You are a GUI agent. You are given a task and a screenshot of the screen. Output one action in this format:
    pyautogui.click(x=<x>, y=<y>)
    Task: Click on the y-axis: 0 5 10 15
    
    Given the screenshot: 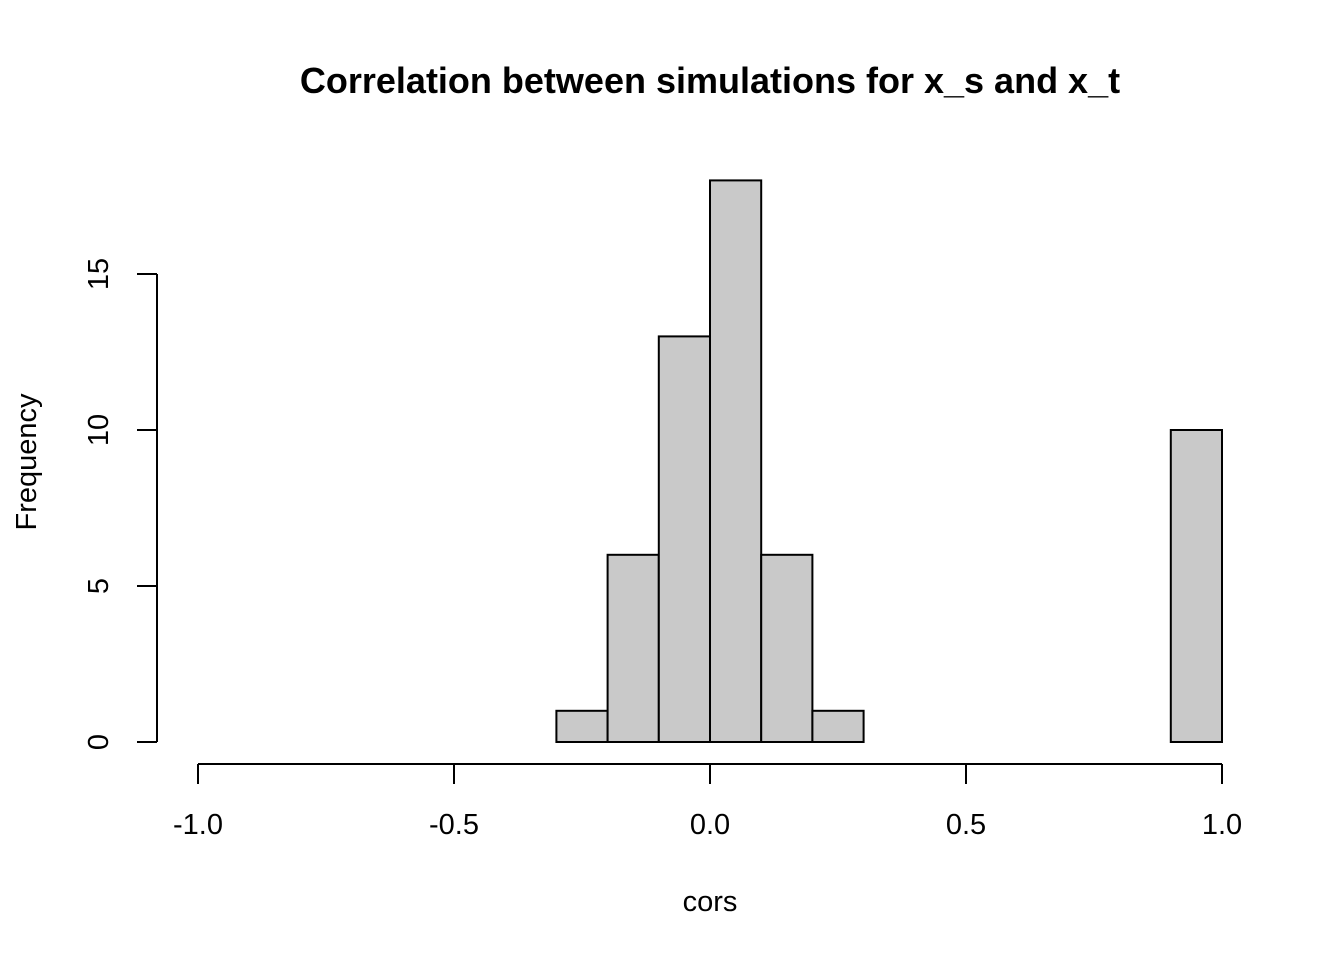 What is the action you would take?
    pyautogui.click(x=120, y=504)
    